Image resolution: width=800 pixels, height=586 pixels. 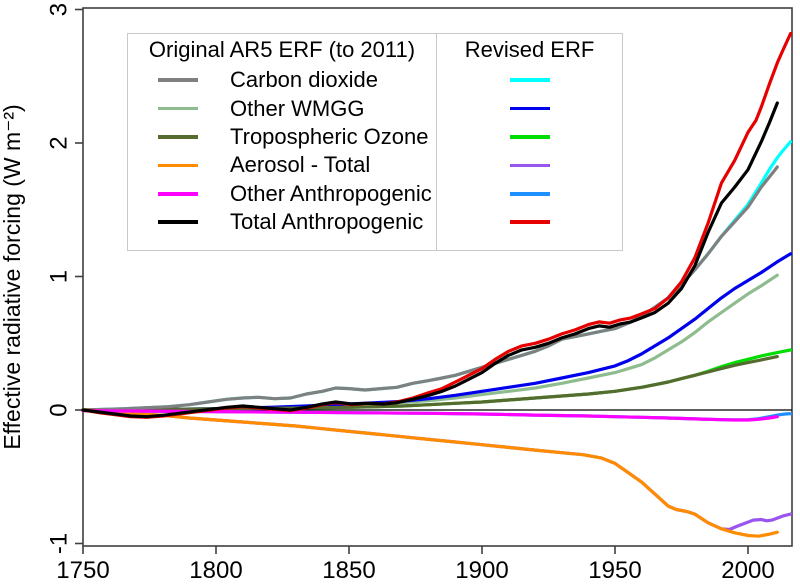 What do you see at coordinates (614, 570) in the screenshot?
I see `x-tick-label: 1950` at bounding box center [614, 570].